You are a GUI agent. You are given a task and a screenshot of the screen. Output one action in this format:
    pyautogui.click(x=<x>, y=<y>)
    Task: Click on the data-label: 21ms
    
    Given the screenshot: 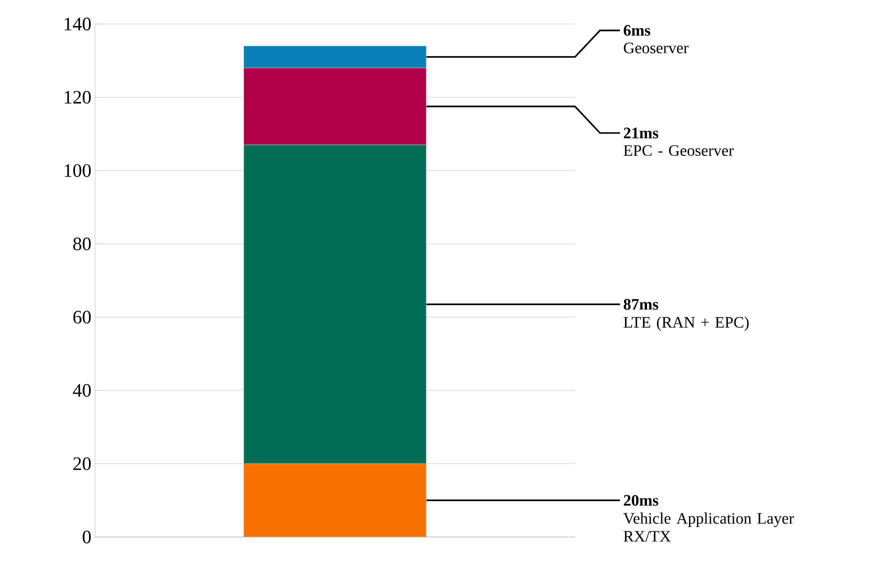 What is the action you would take?
    pyautogui.click(x=641, y=133)
    